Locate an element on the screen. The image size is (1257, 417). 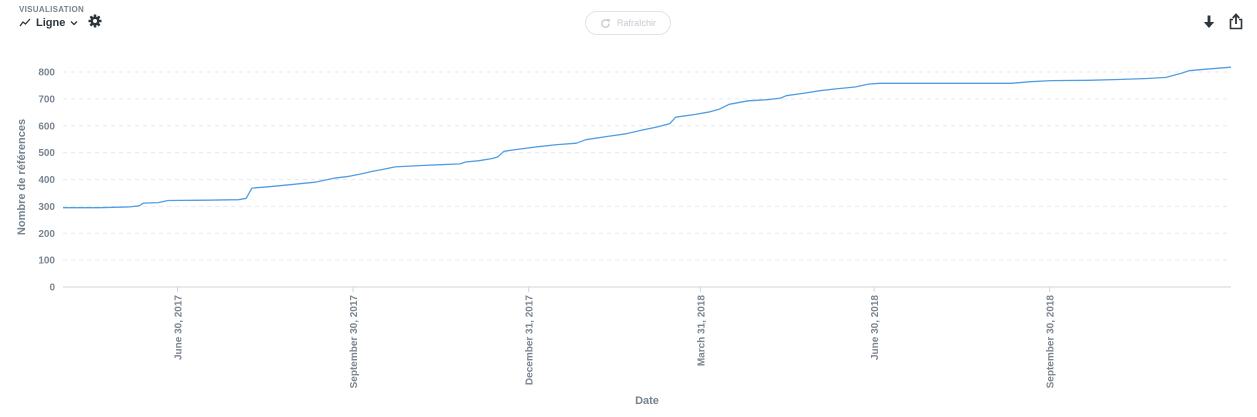
x-tick-label: June 30, 2018 is located at coordinates (875, 327).